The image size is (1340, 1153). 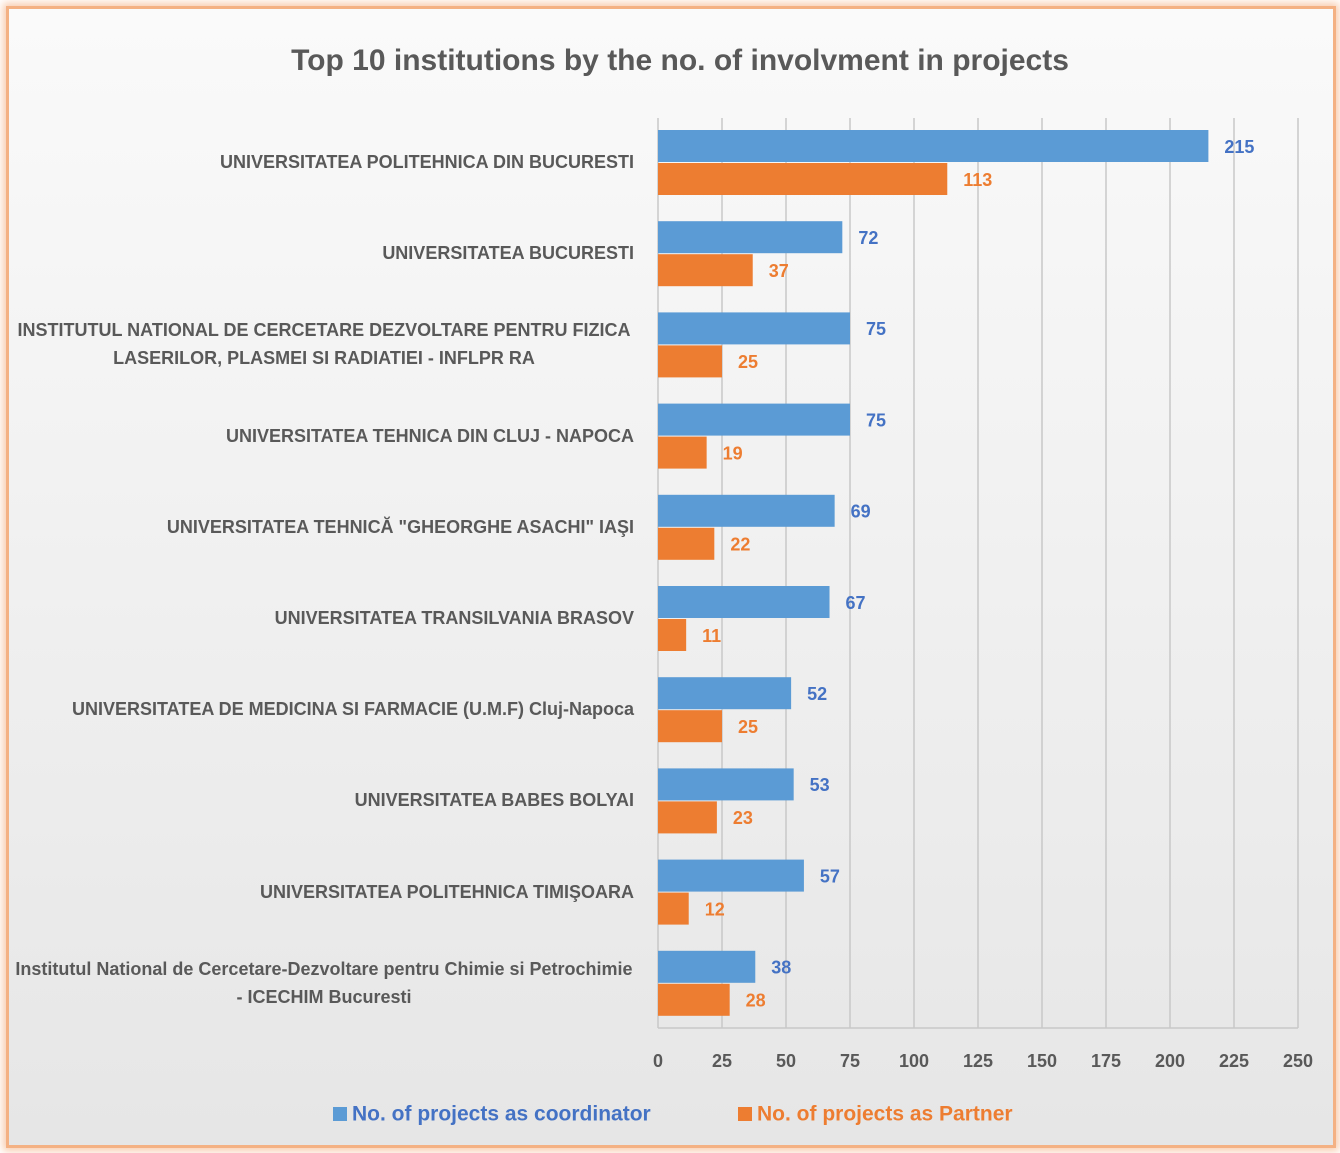 What do you see at coordinates (786, 1061) in the screenshot?
I see `x-tick-label: 50` at bounding box center [786, 1061].